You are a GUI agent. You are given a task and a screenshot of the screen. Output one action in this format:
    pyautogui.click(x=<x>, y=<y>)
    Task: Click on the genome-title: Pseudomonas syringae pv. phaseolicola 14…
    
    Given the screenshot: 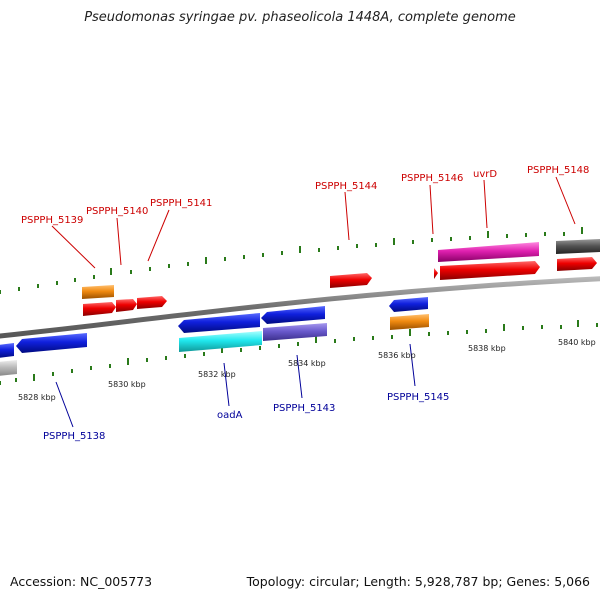 What is the action you would take?
    pyautogui.click(x=300, y=17)
    